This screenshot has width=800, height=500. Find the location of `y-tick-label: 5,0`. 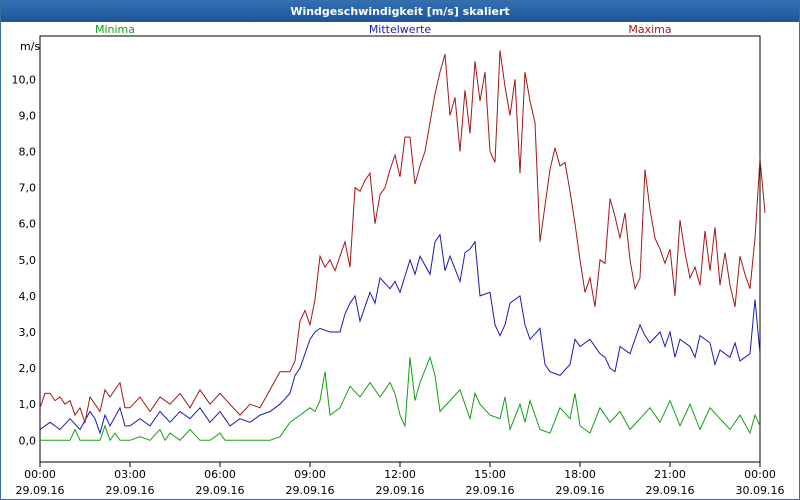

y-tick-label: 5,0 is located at coordinates (28, 260).